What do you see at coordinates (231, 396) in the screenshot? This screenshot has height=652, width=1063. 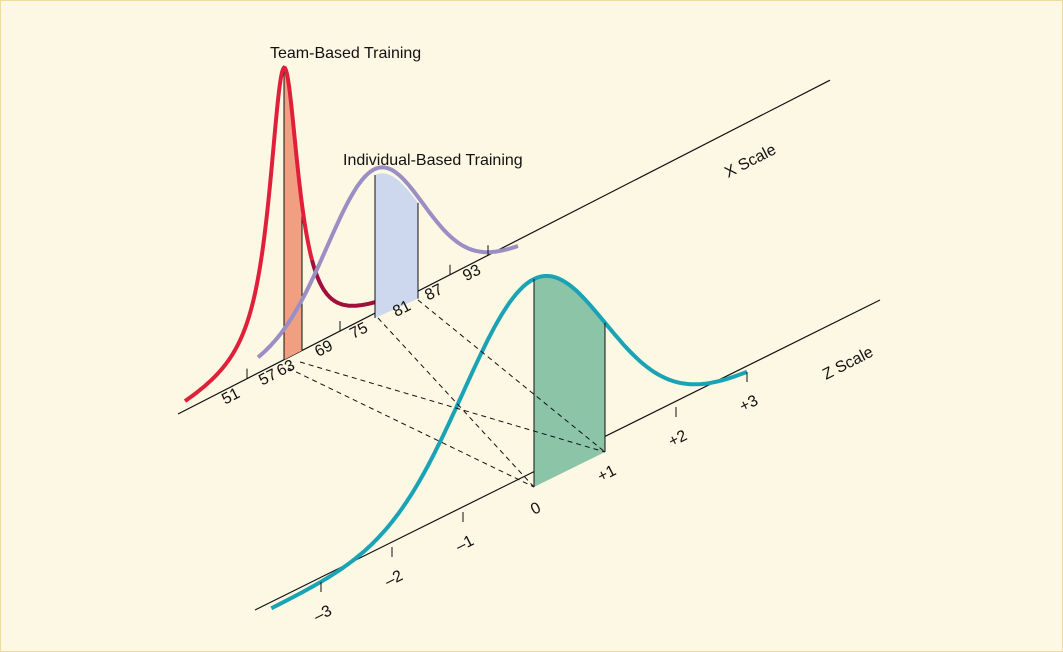 I see `x-tick-label: 51` at bounding box center [231, 396].